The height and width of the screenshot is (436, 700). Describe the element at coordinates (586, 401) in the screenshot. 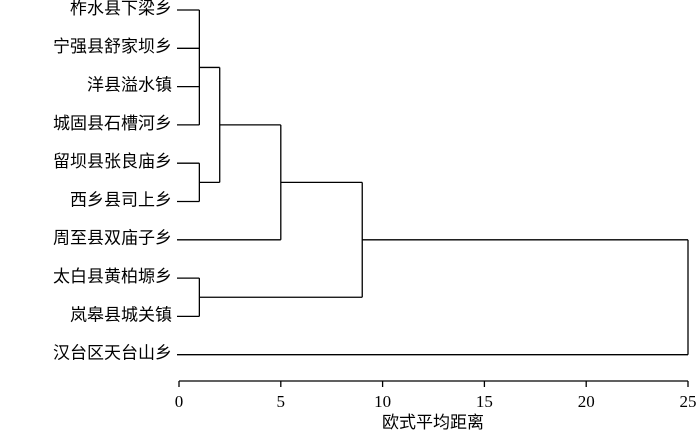

I see `x-tick-label: 20` at that location.